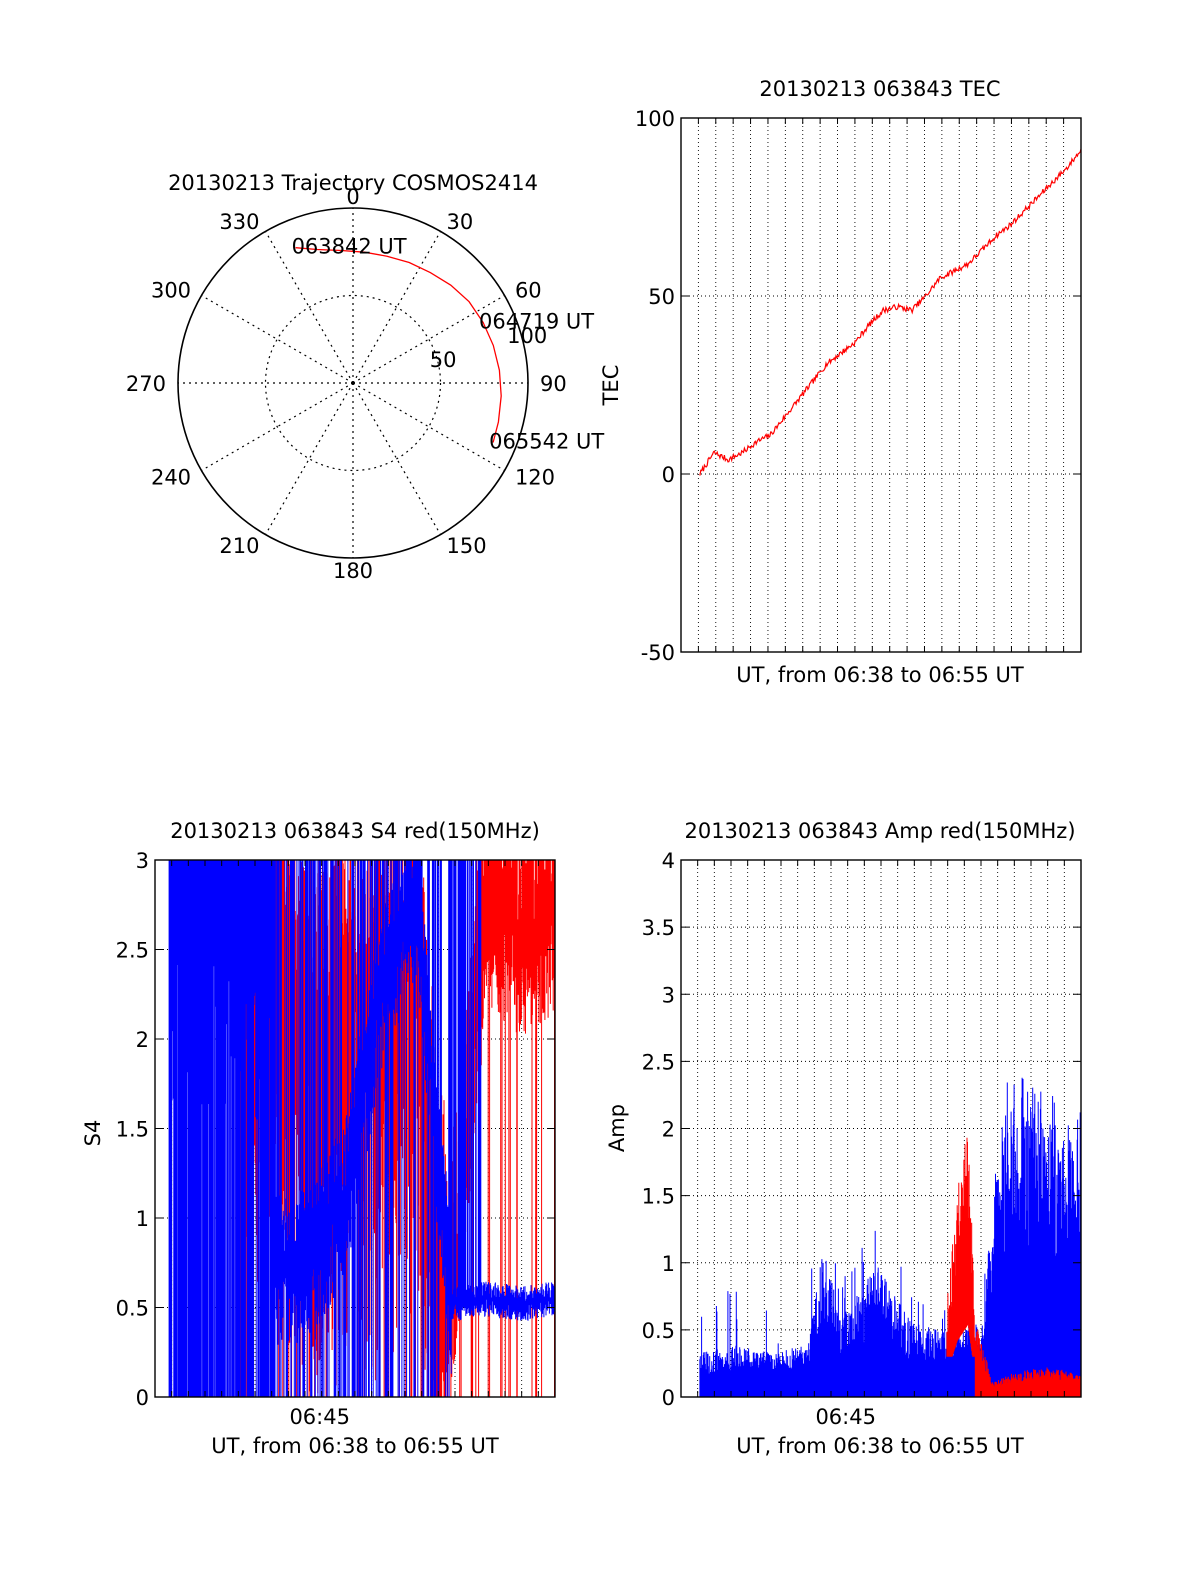 The image size is (1200, 1575). I want to click on s4-ytick-label: 2, so click(142, 1040).